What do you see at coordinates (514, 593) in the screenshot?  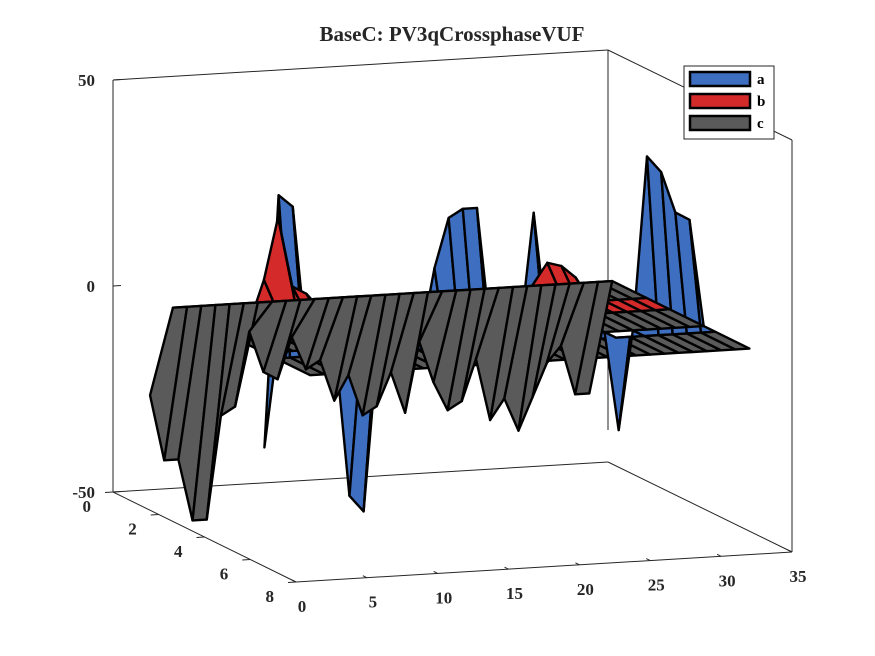 I see `x-tick-label: 15` at bounding box center [514, 593].